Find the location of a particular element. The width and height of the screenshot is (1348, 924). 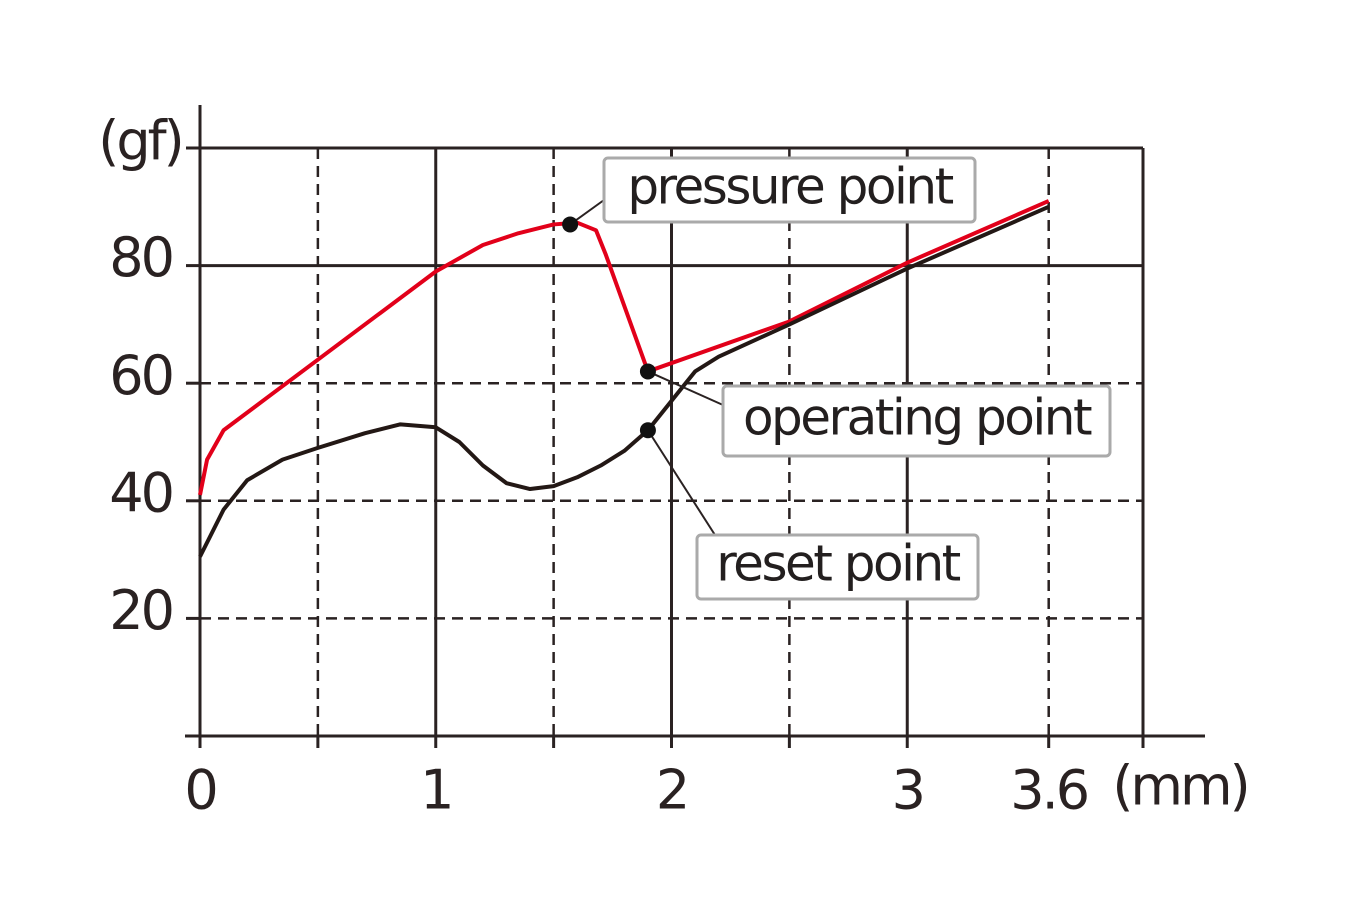

x-tick-label: 1 is located at coordinates (435, 790).